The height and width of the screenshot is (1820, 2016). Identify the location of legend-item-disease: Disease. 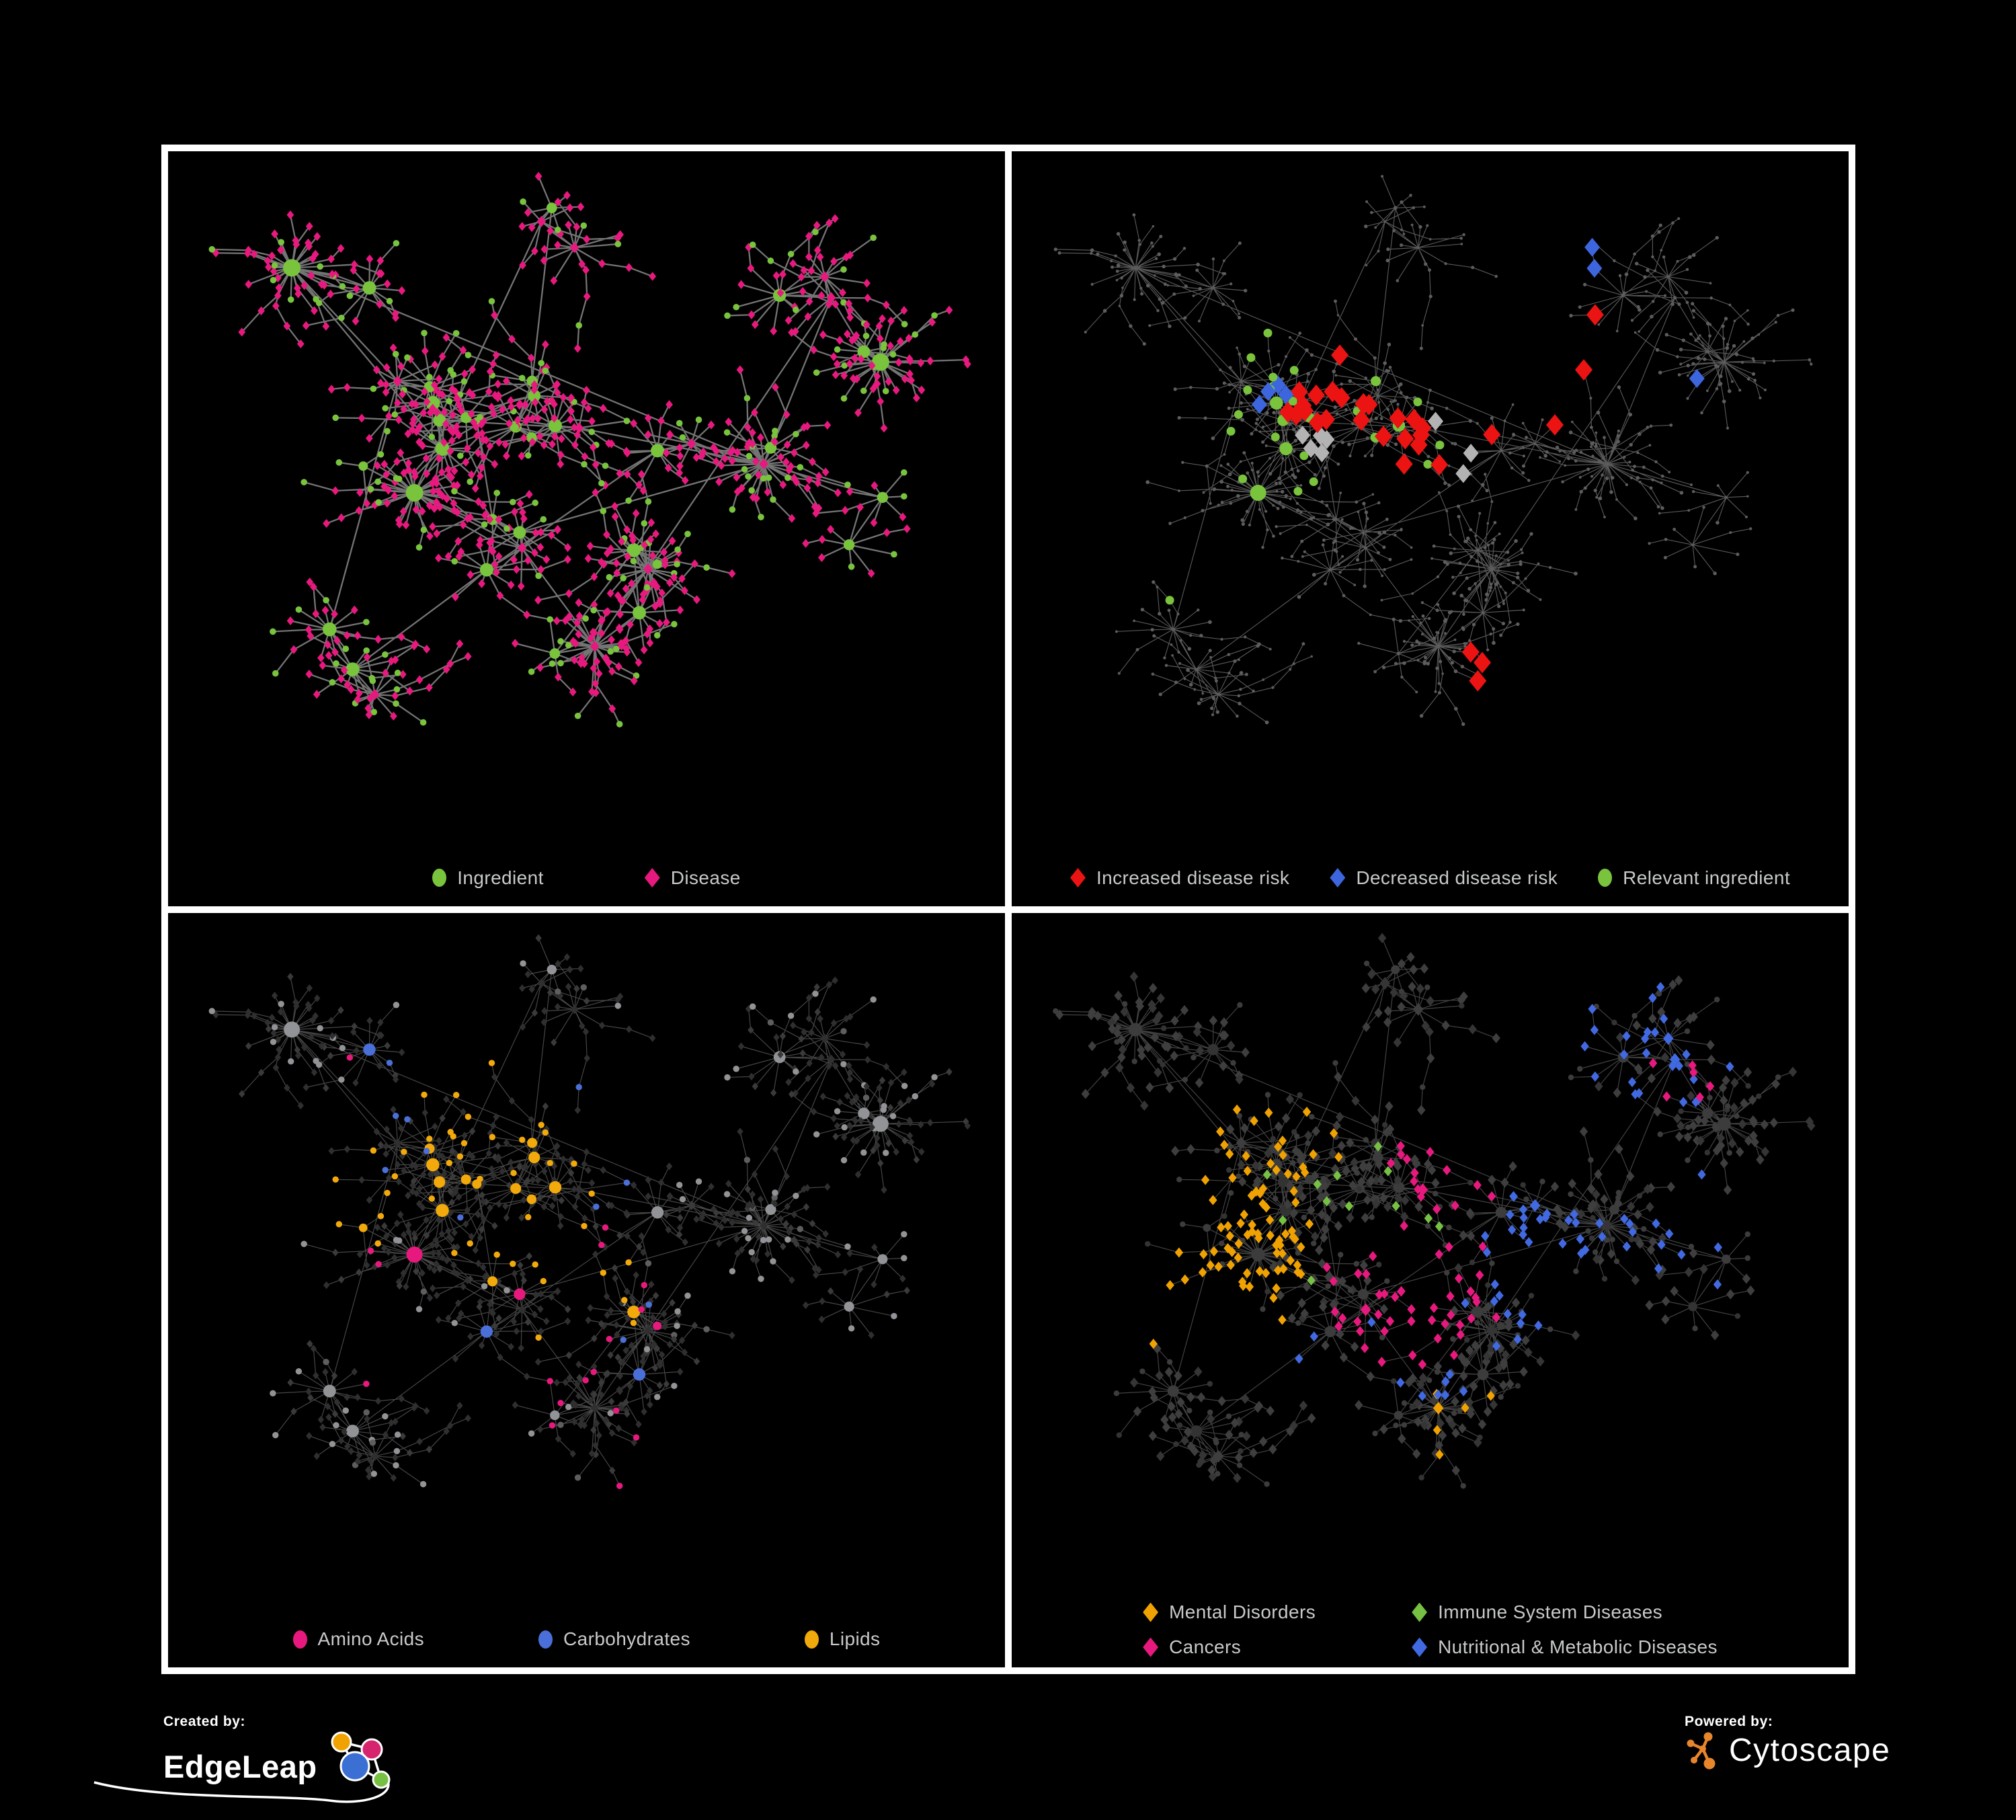
(692, 878).